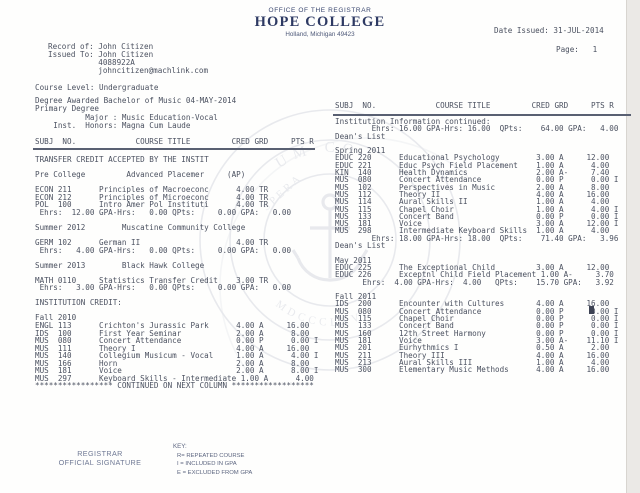  I want to click on course-level: Course Level: Undergraduate, so click(97, 87).